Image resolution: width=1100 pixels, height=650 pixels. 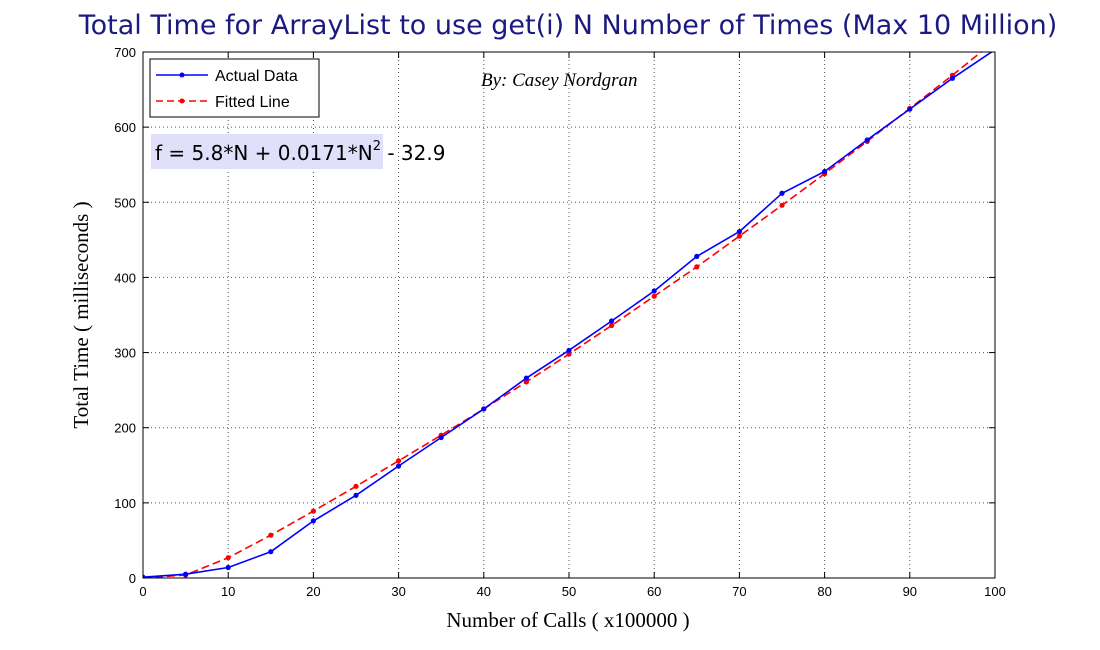 I want to click on x-tick-label: 70, so click(x=739, y=591).